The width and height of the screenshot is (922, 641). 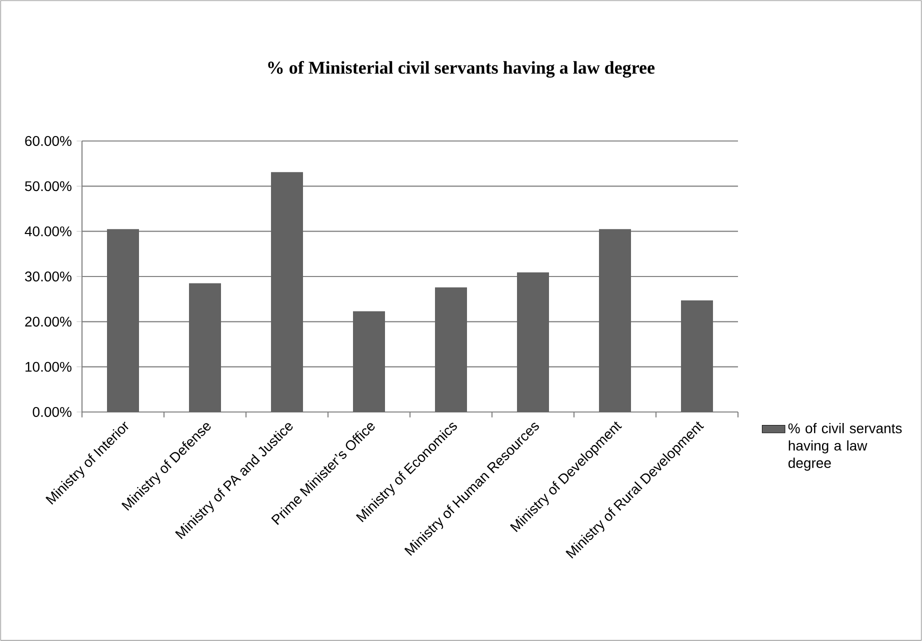 What do you see at coordinates (48, 277) in the screenshot?
I see `y-tick-label: 30.00%` at bounding box center [48, 277].